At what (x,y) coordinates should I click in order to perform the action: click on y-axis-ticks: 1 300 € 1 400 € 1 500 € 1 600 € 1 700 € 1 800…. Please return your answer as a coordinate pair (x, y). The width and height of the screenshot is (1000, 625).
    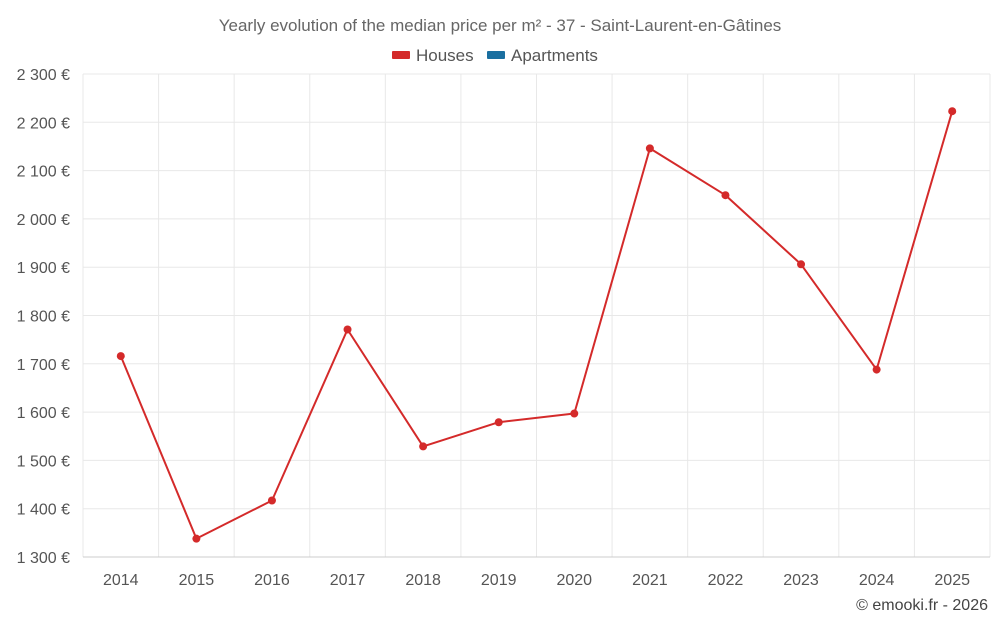
    Looking at the image, I should click on (43, 317).